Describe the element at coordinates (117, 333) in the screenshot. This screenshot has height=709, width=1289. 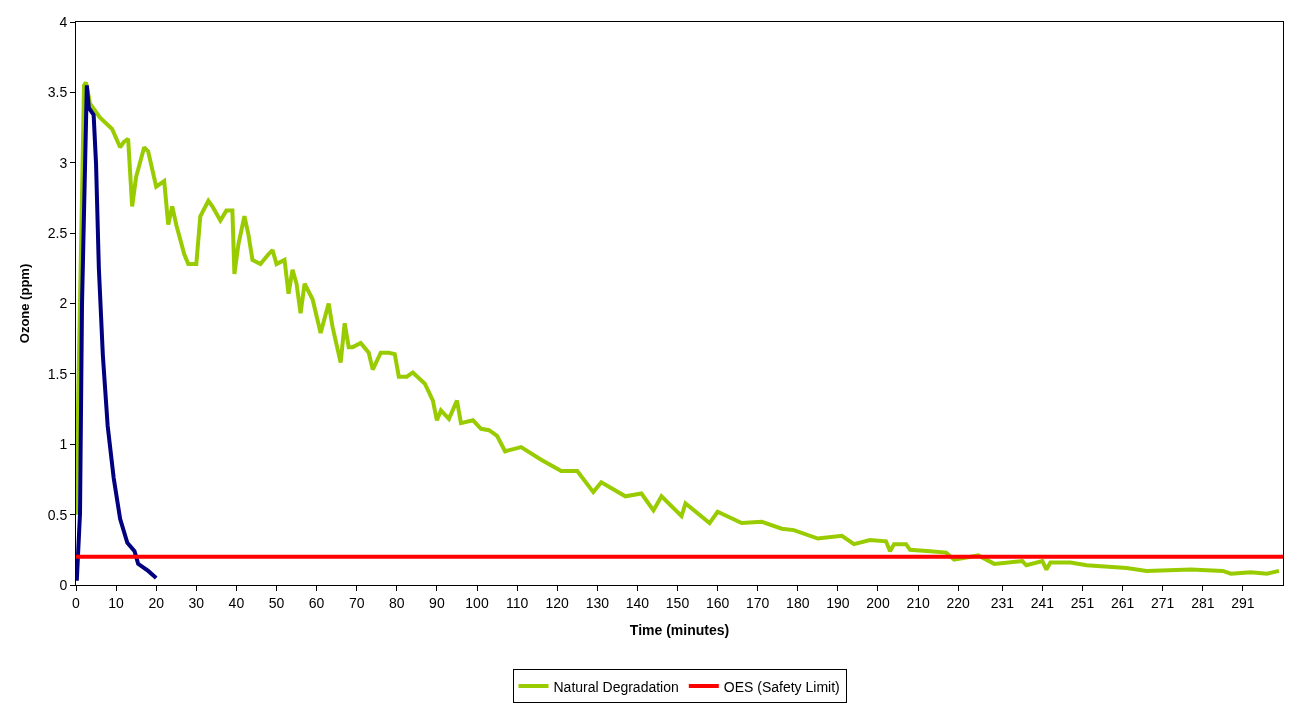
I see `line-series` at that location.